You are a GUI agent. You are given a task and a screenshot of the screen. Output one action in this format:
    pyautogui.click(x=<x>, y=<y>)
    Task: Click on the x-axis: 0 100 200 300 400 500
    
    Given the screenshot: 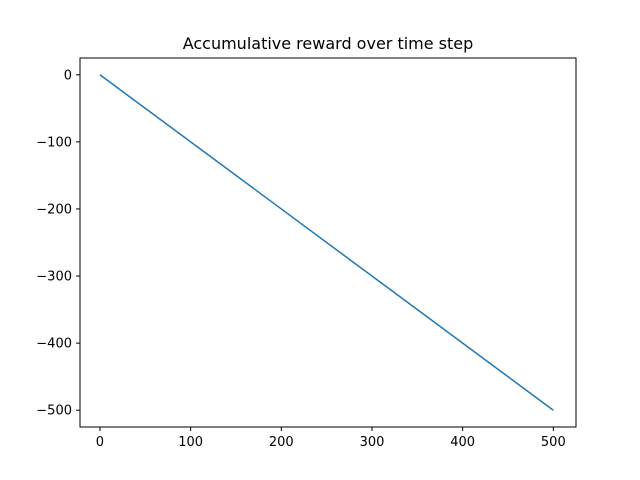 What is the action you would take?
    pyautogui.click(x=331, y=438)
    